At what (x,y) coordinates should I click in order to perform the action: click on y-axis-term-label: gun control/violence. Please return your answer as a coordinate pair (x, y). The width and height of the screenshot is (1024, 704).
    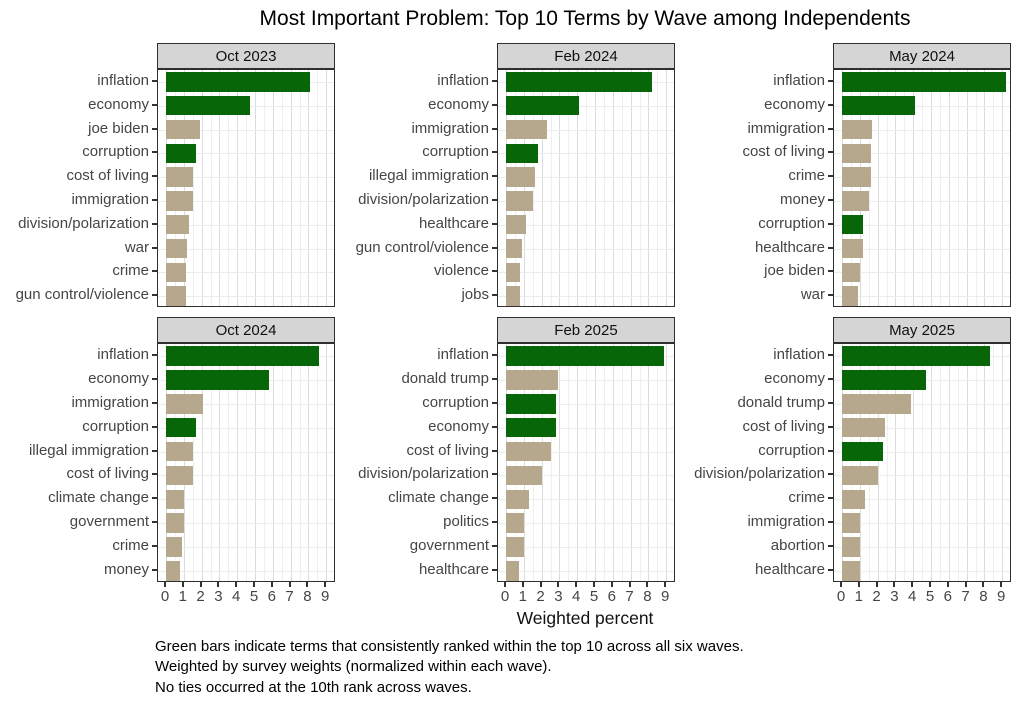
    Looking at the image, I should click on (82, 295).